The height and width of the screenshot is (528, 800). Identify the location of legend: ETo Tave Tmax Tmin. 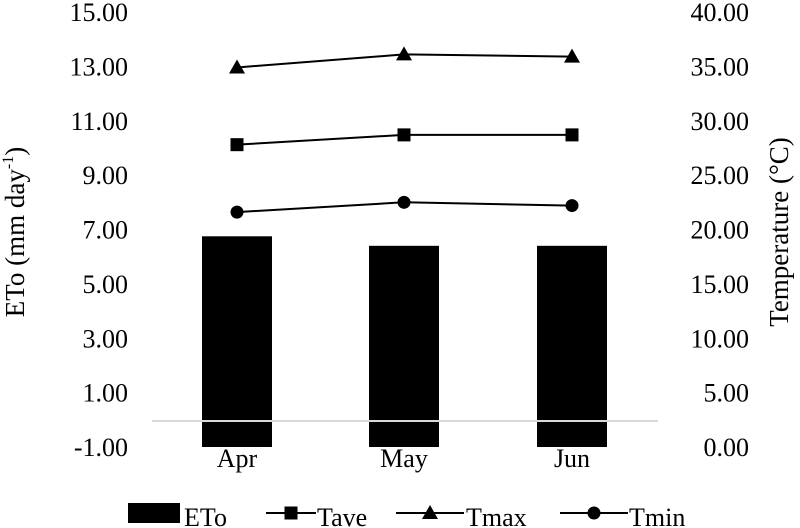
(406, 515).